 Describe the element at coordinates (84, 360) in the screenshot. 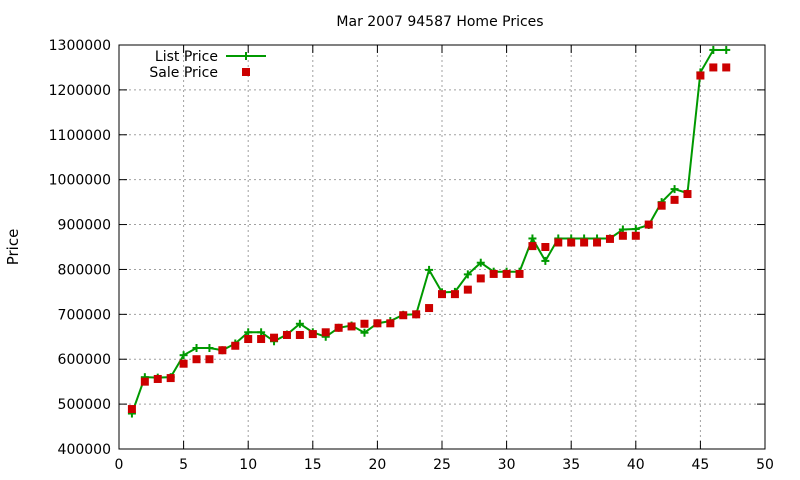

I see `y-tick-label: 600000` at that location.